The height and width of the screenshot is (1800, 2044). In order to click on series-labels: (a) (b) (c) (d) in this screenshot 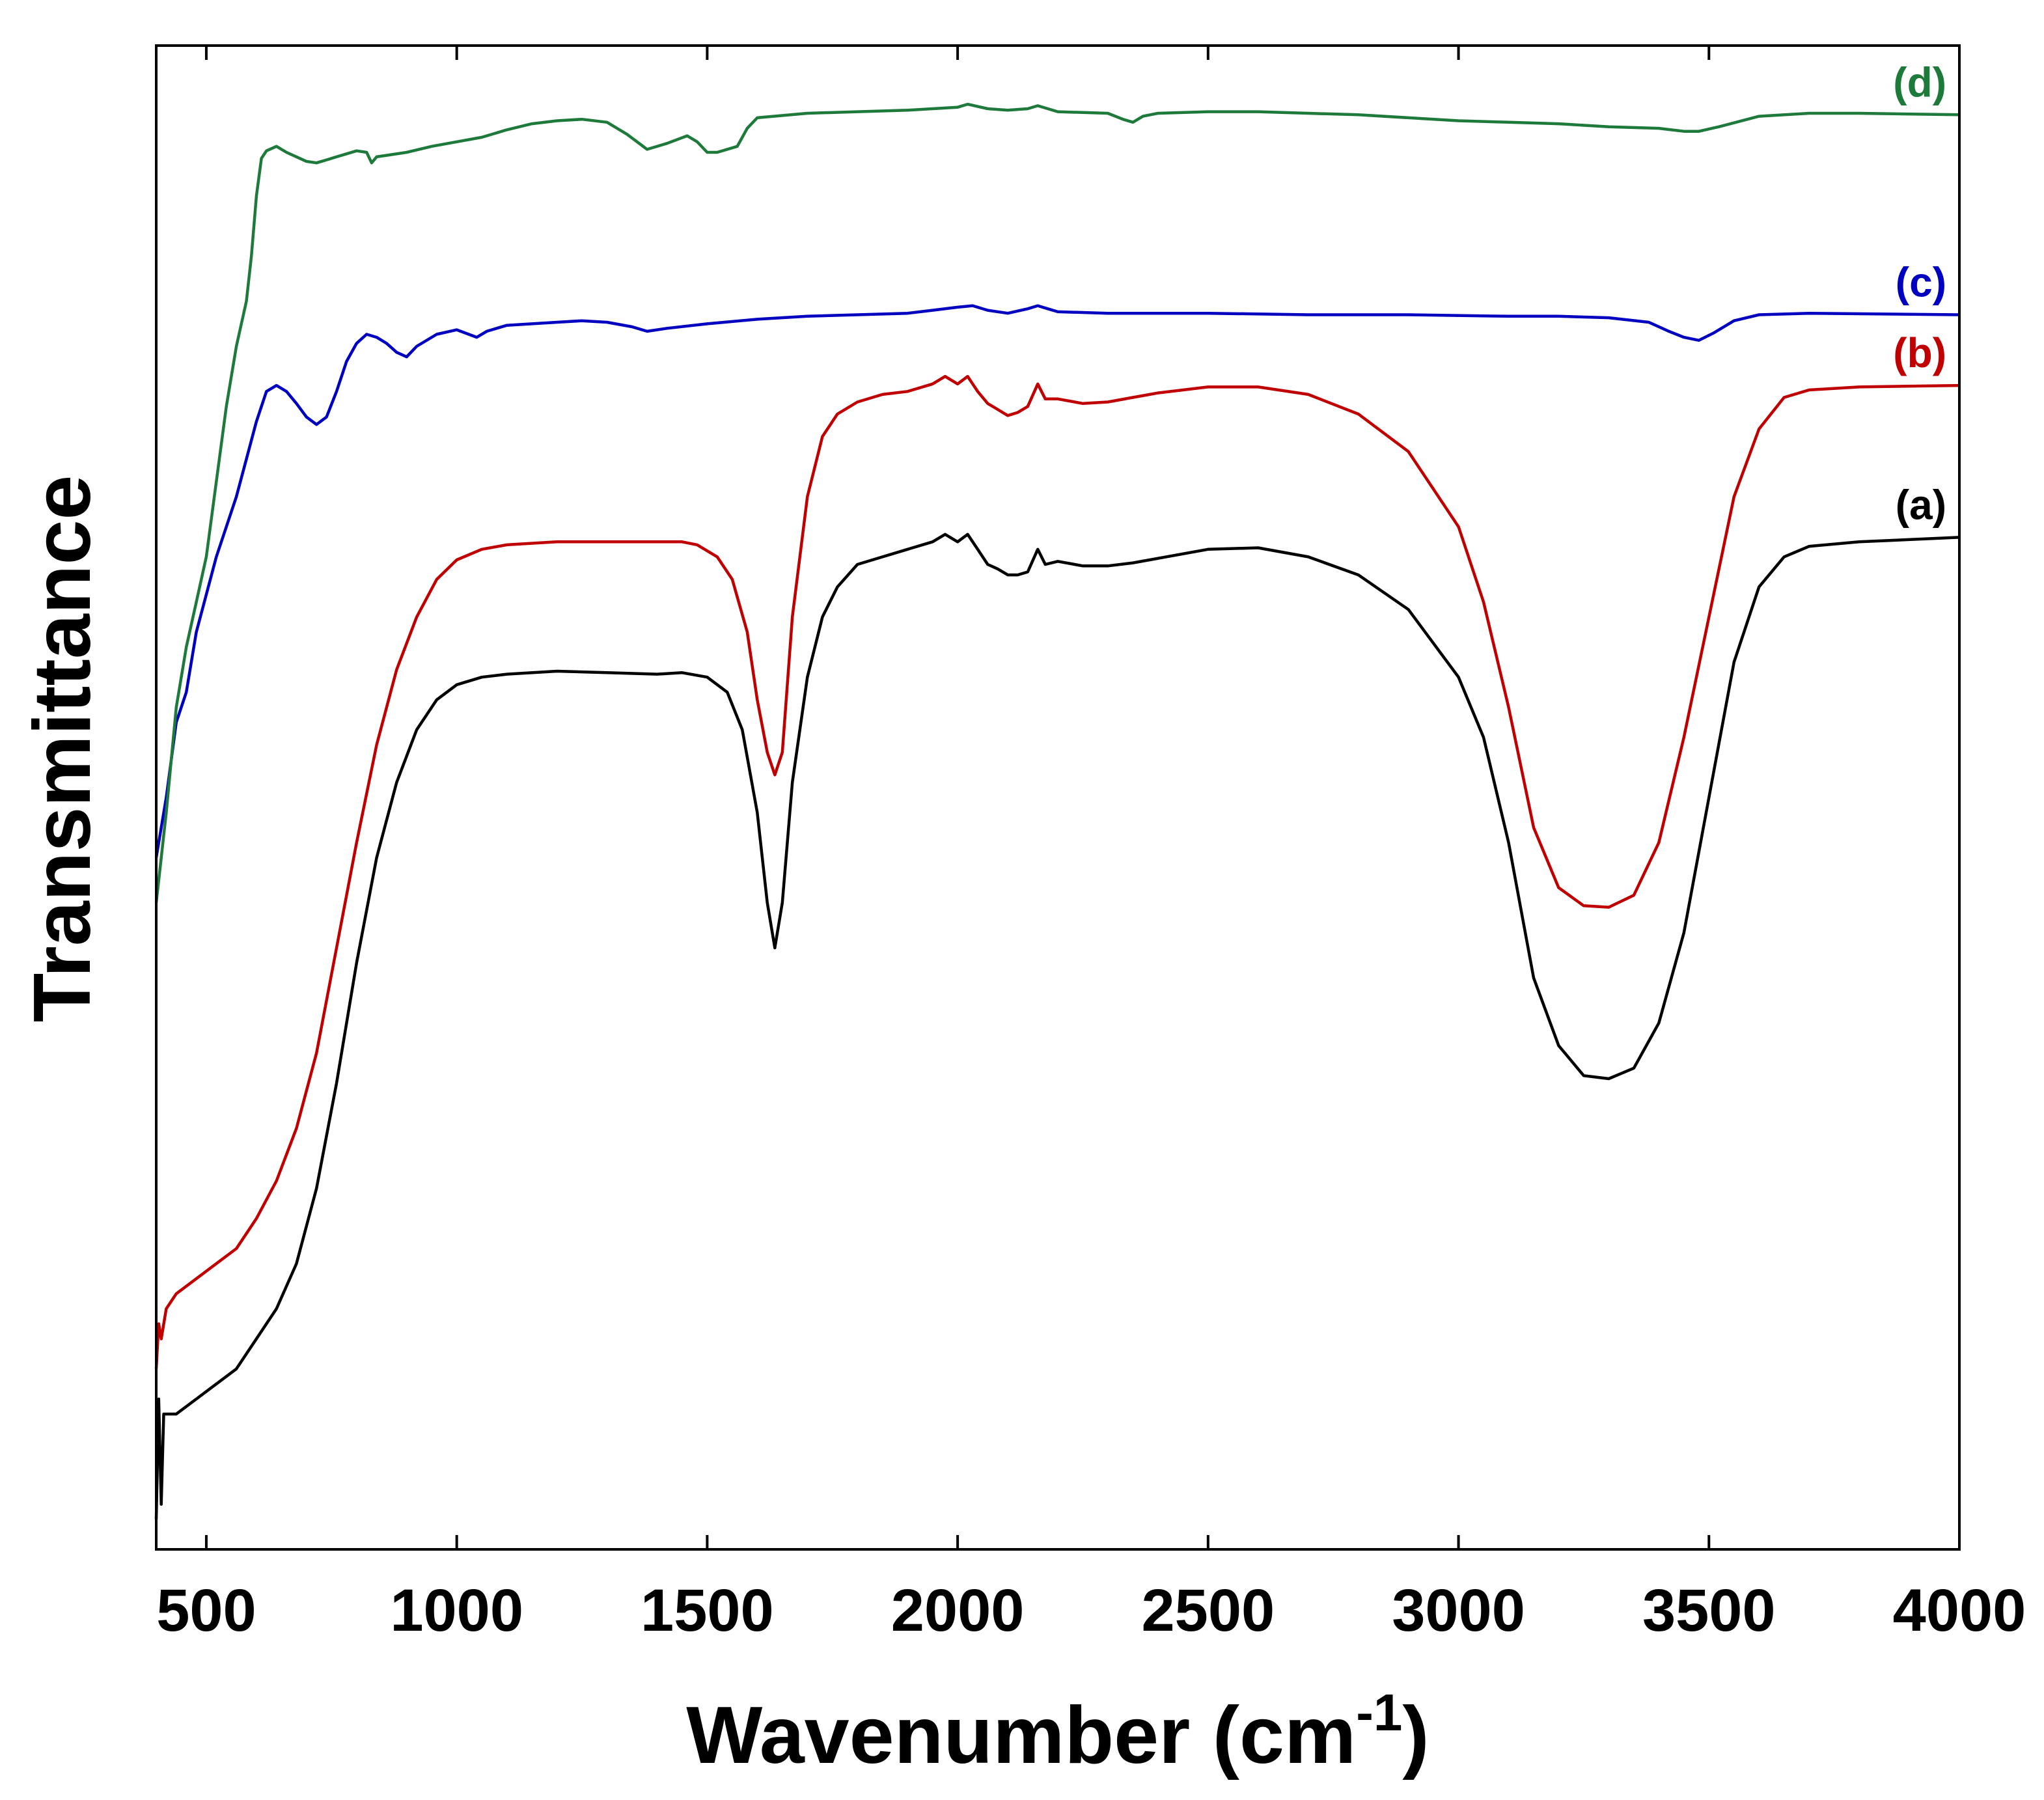, I will do `click(1919, 294)`.